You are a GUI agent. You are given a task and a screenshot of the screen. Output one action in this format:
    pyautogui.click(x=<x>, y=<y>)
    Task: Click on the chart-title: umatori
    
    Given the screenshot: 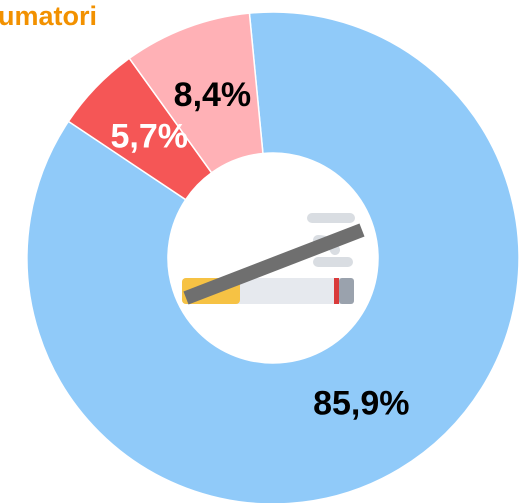 What is the action you would take?
    pyautogui.click(x=48, y=16)
    